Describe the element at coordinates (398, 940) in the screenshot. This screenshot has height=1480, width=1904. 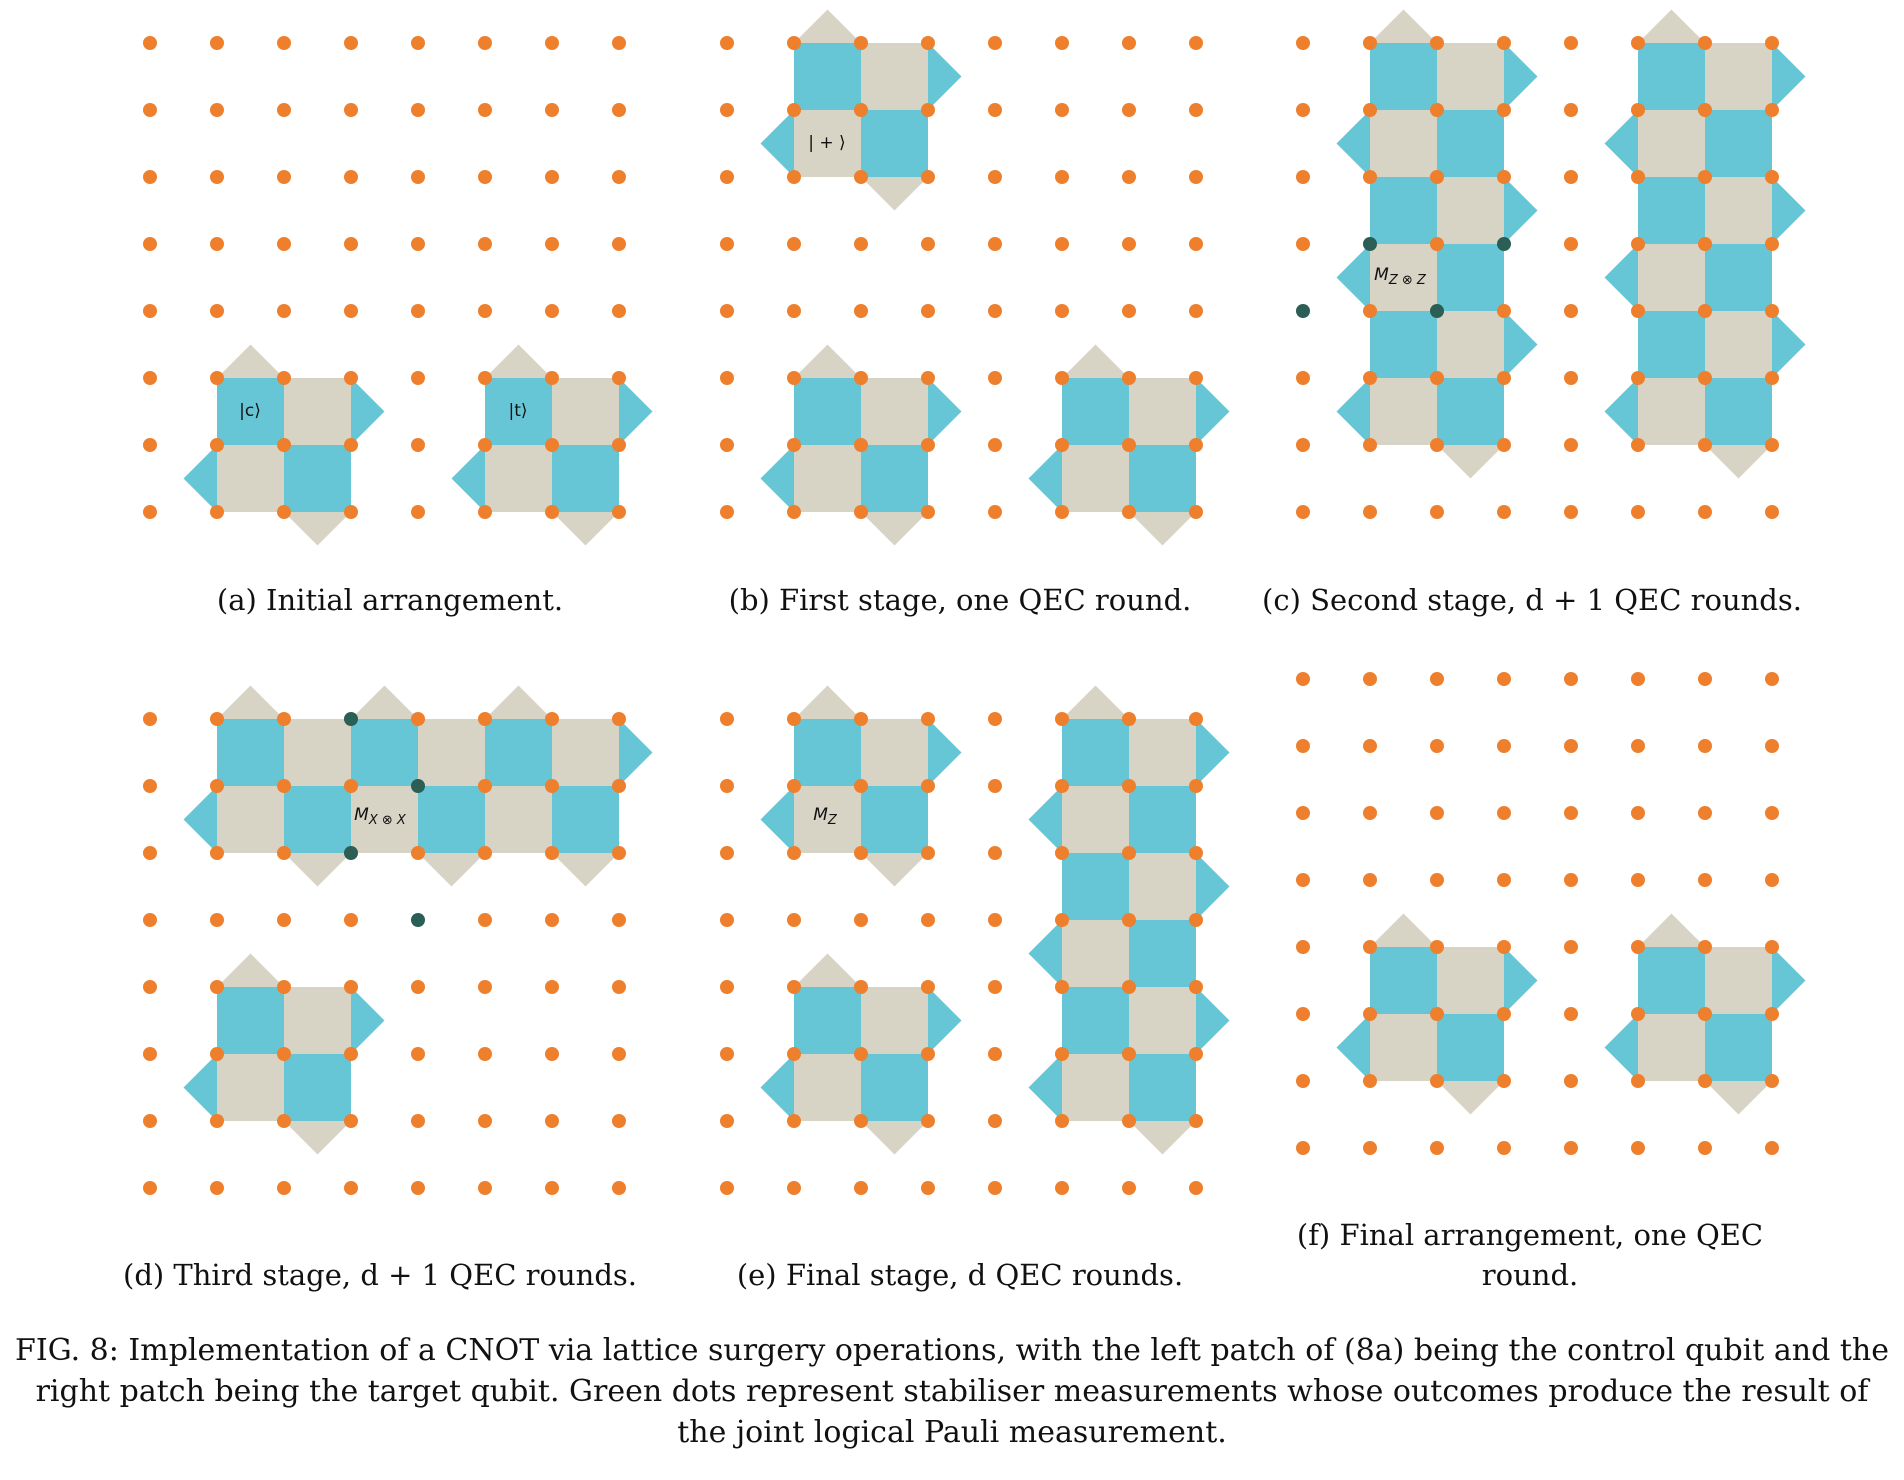
I see `panel-d-group: MX ⊗ X` at that location.